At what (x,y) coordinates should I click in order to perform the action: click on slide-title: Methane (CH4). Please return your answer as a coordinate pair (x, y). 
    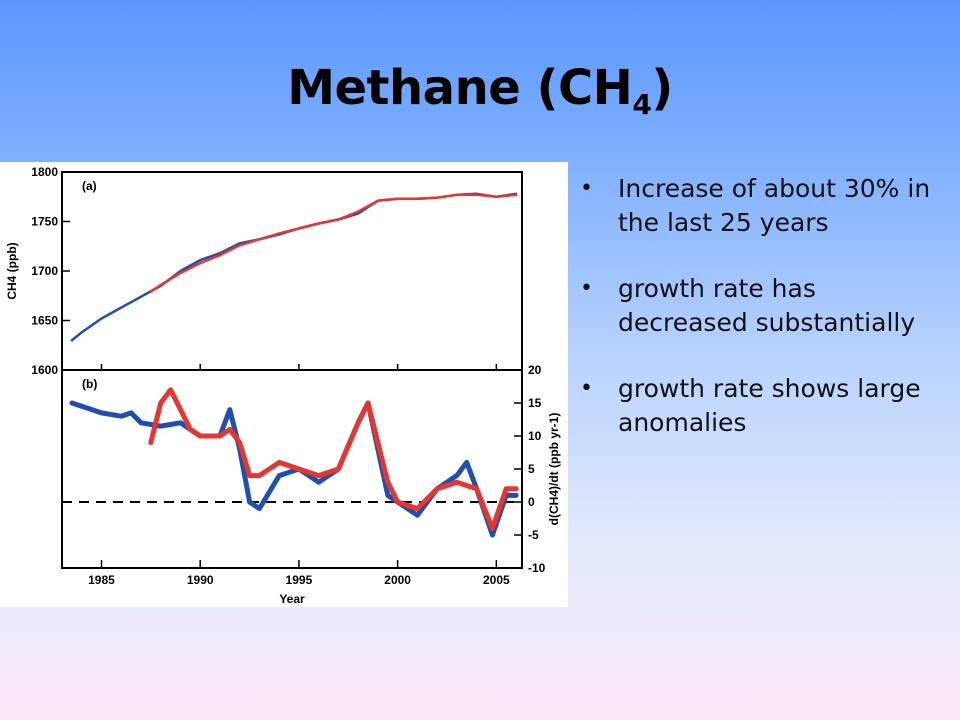
    Looking at the image, I should click on (480, 90).